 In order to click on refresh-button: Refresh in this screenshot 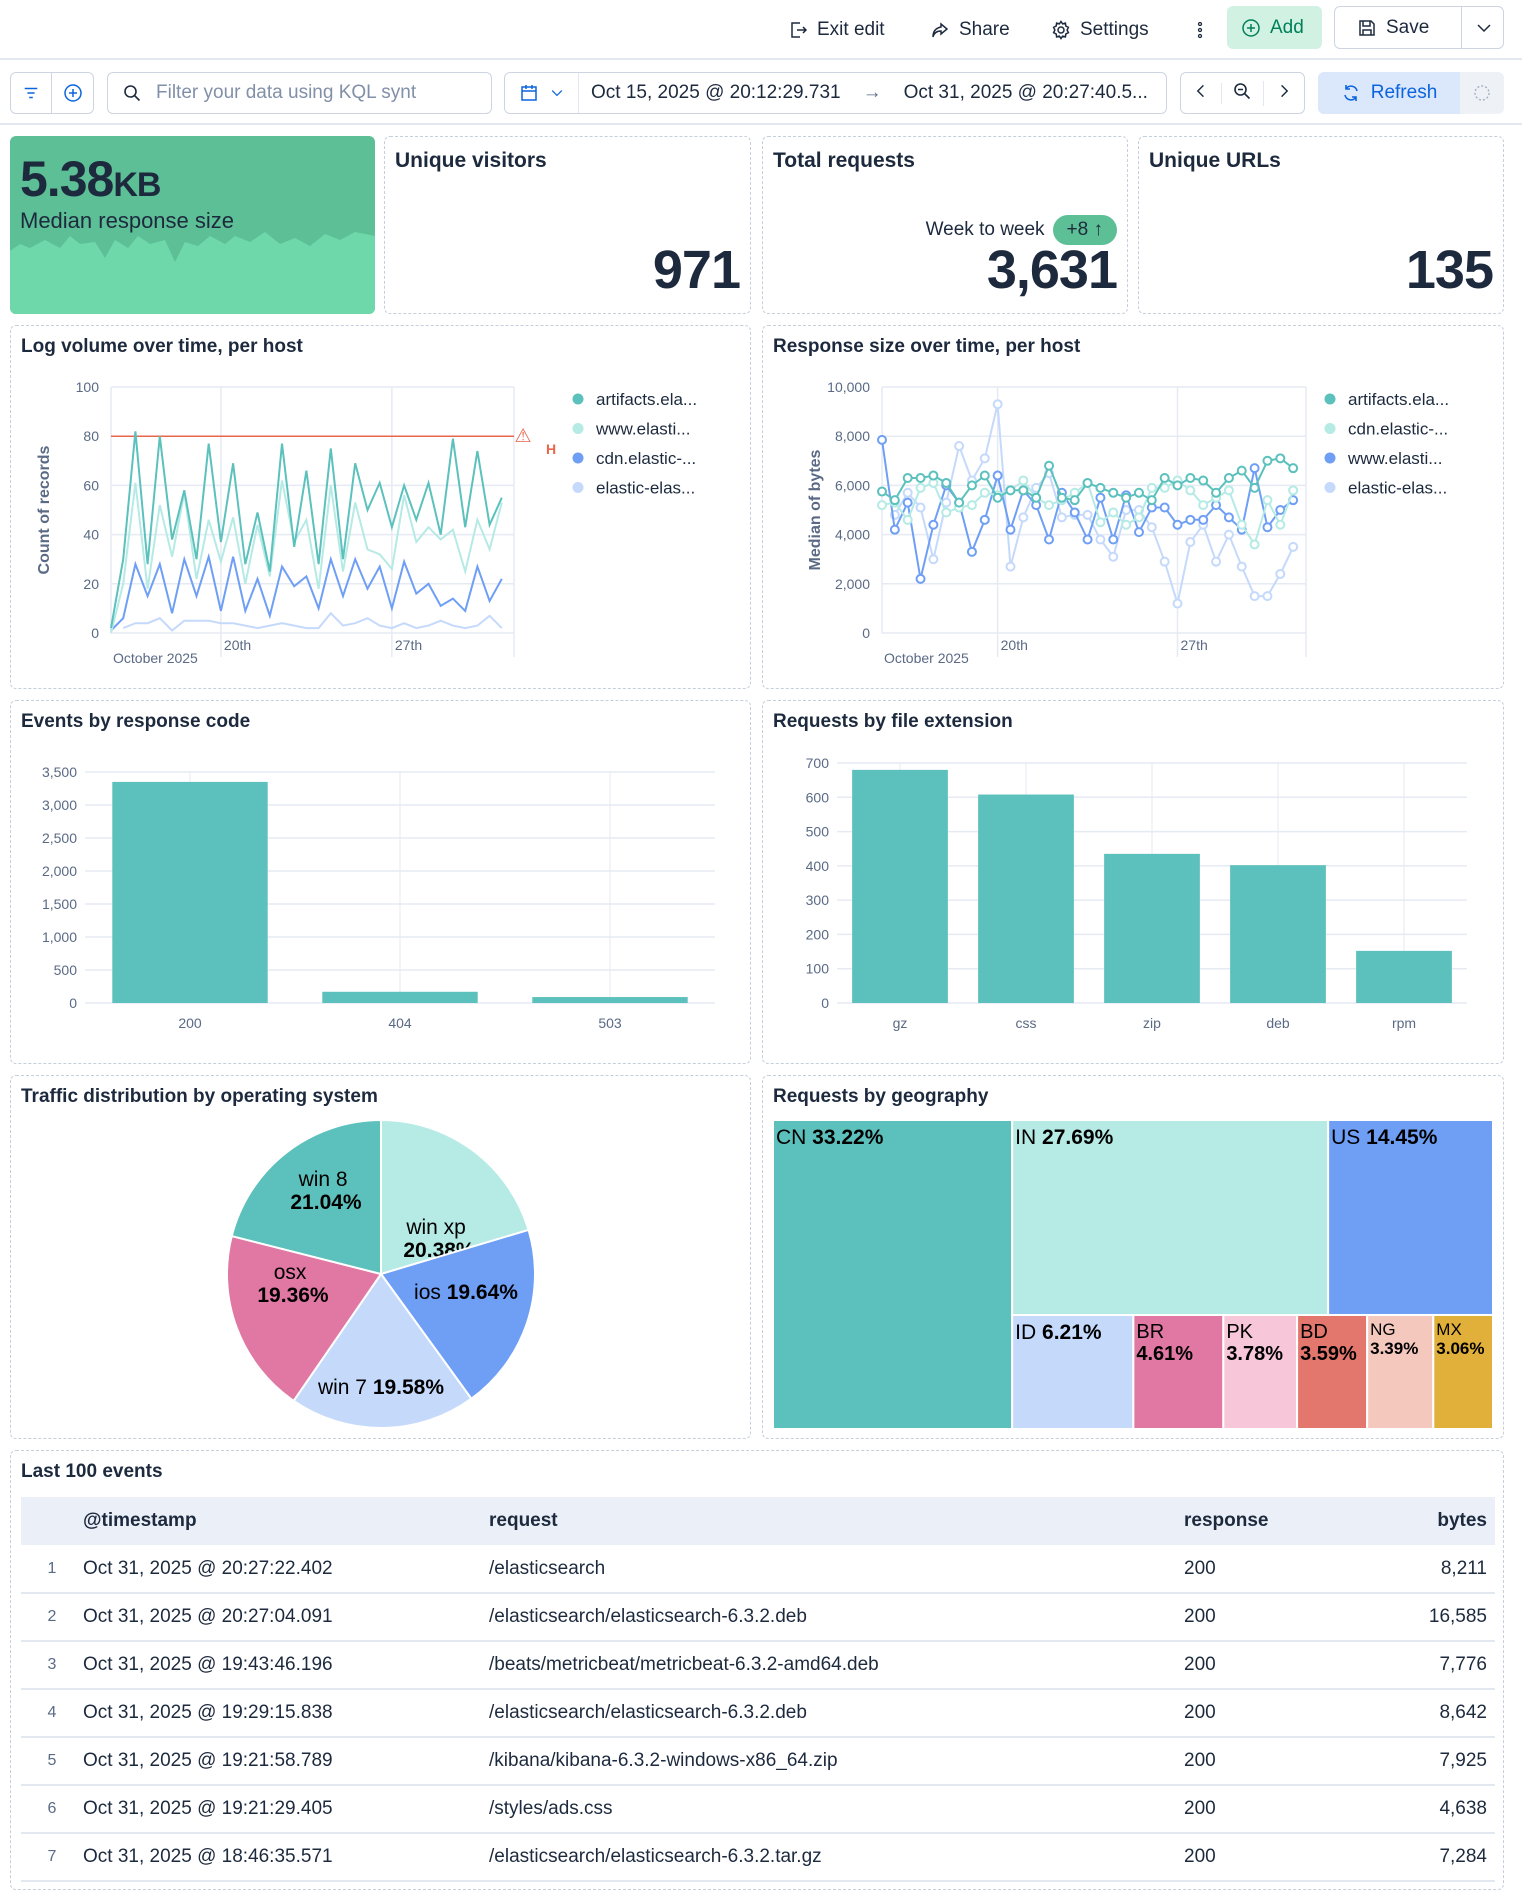, I will do `click(1389, 93)`.